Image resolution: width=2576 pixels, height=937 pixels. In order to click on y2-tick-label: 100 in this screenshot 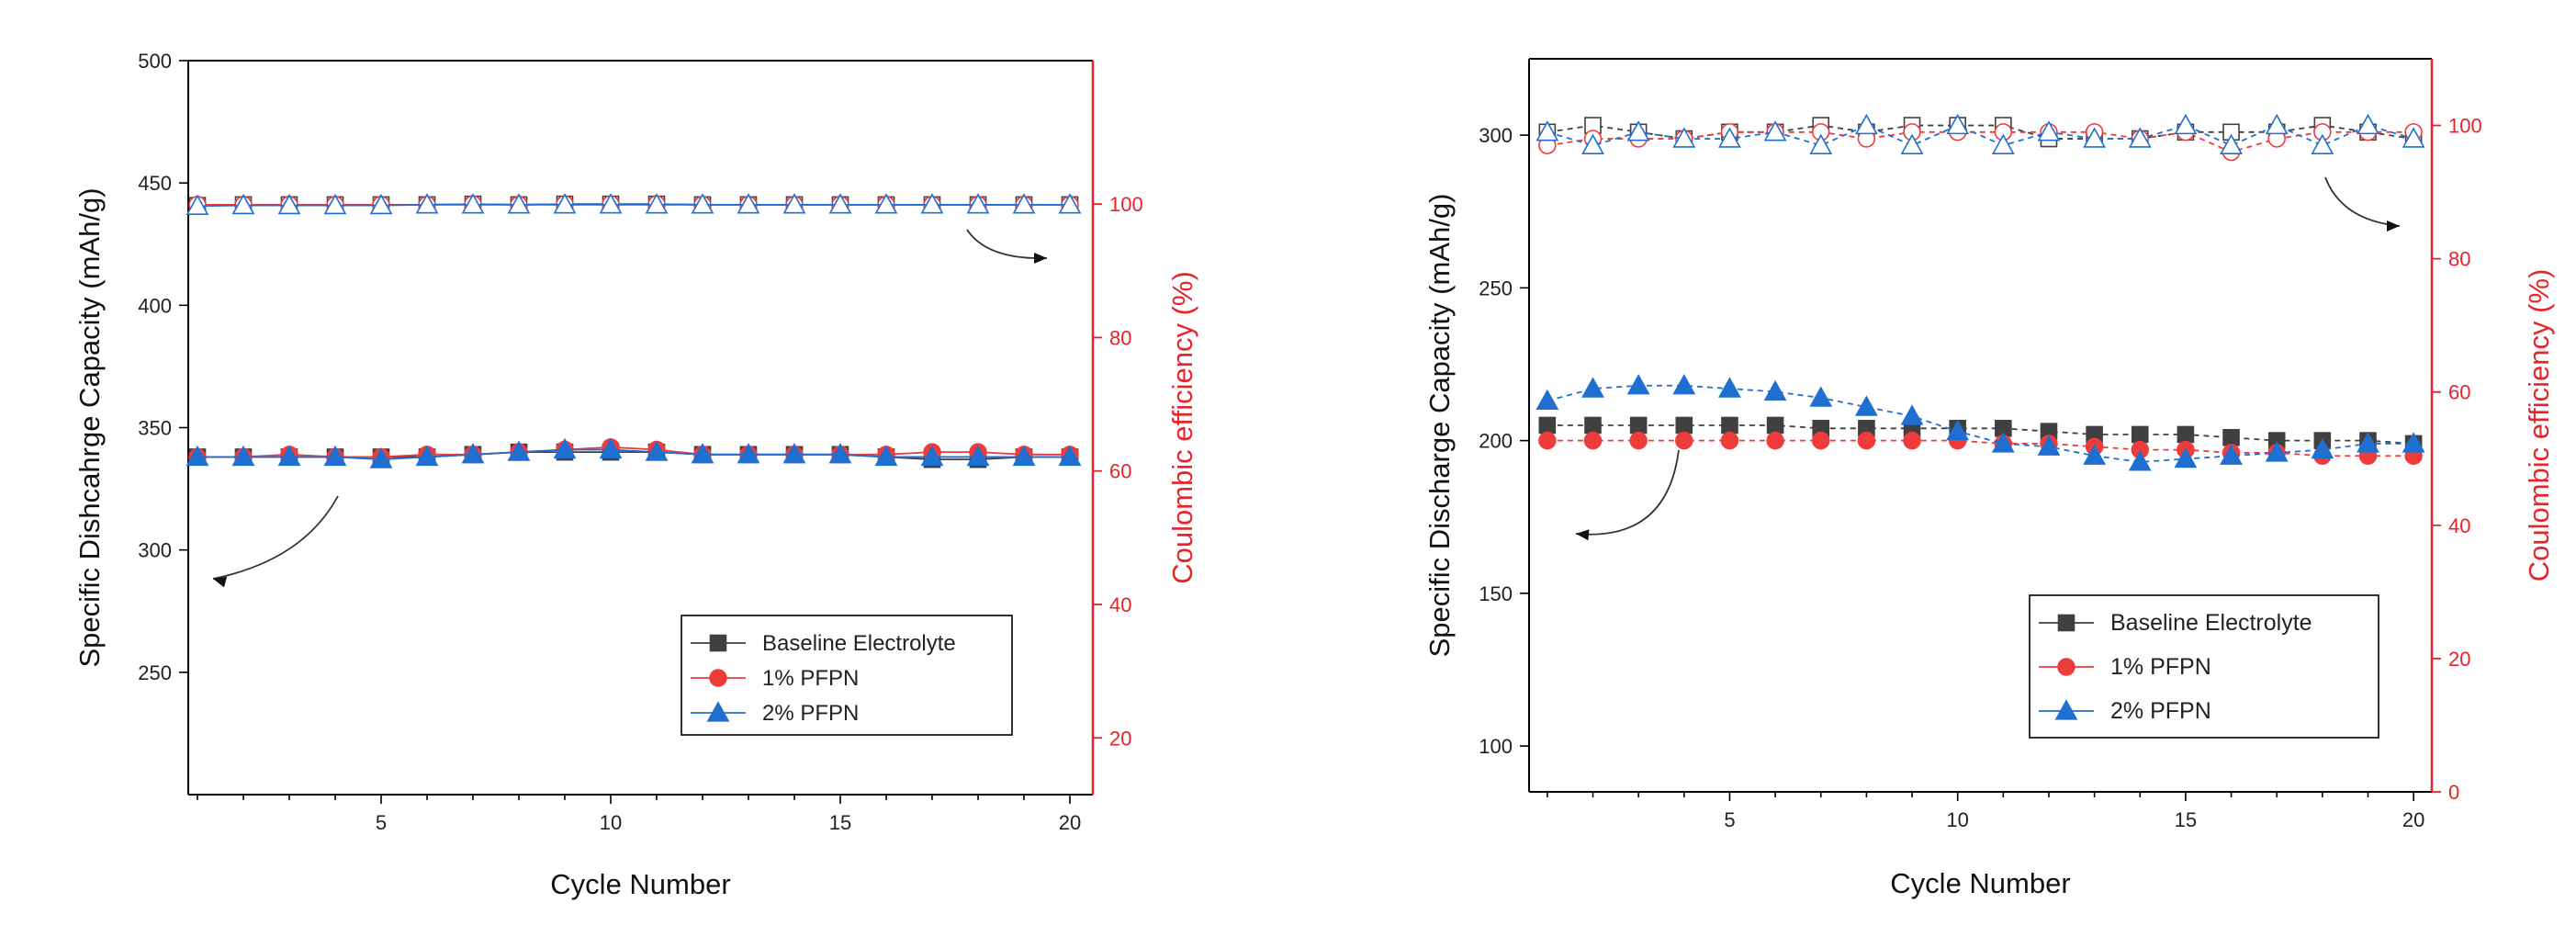, I will do `click(2465, 126)`.